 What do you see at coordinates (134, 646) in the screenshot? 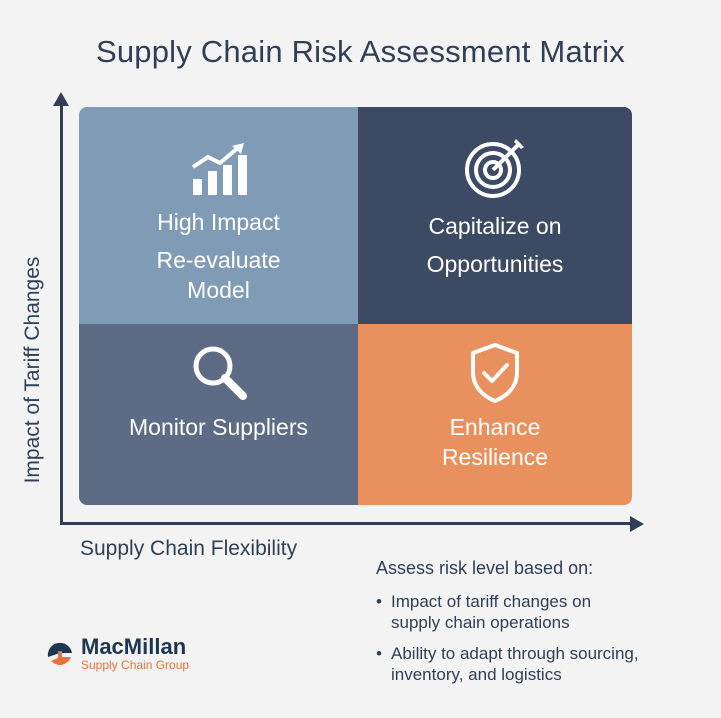
I see `brand-name: MacMillan` at bounding box center [134, 646].